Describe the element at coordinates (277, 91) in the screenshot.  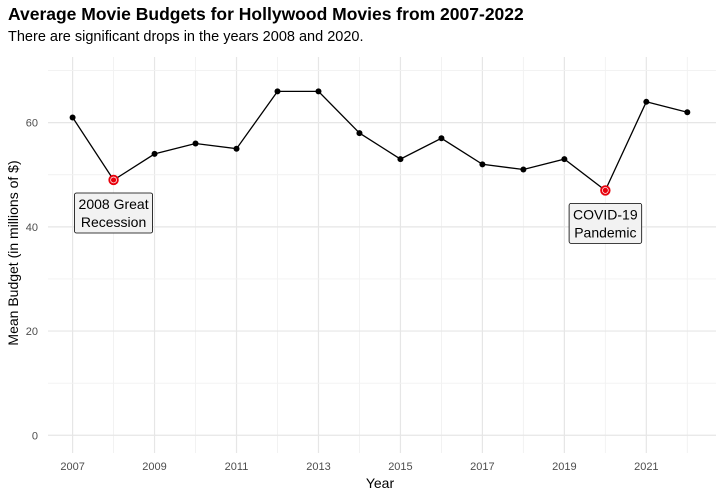
I see `data-point-2012` at that location.